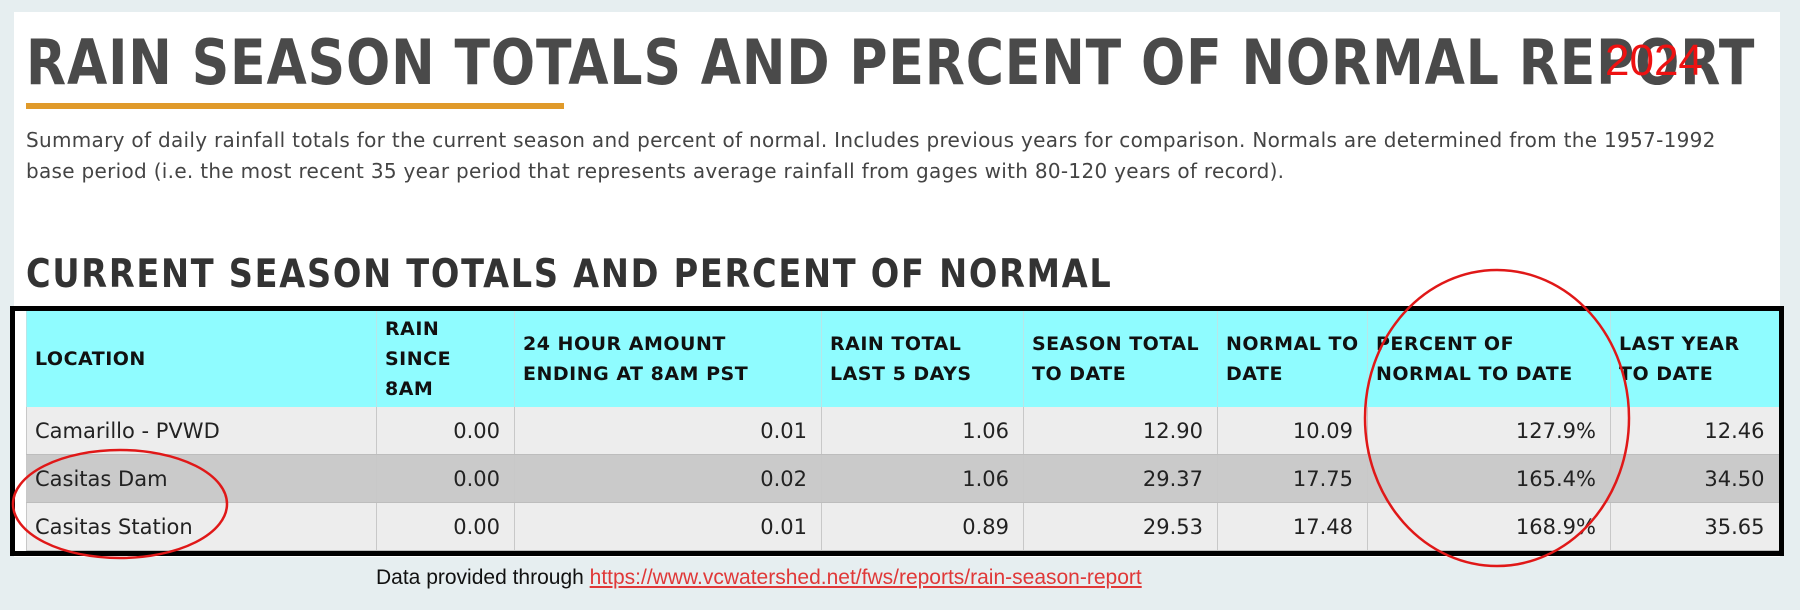  What do you see at coordinates (922, 359) in the screenshot?
I see `column-header-rain-total-5-days: RAIN TOTAL LAST 5 DAYS` at bounding box center [922, 359].